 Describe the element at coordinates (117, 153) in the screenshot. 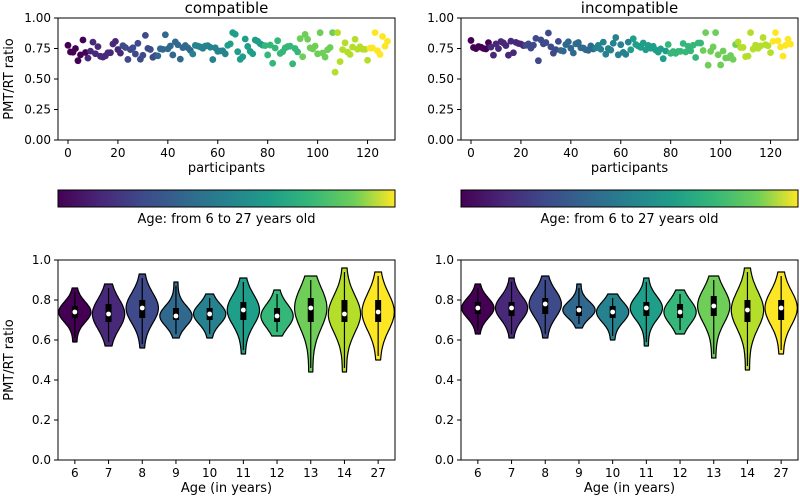

I see `x-tick-label: 20` at that location.